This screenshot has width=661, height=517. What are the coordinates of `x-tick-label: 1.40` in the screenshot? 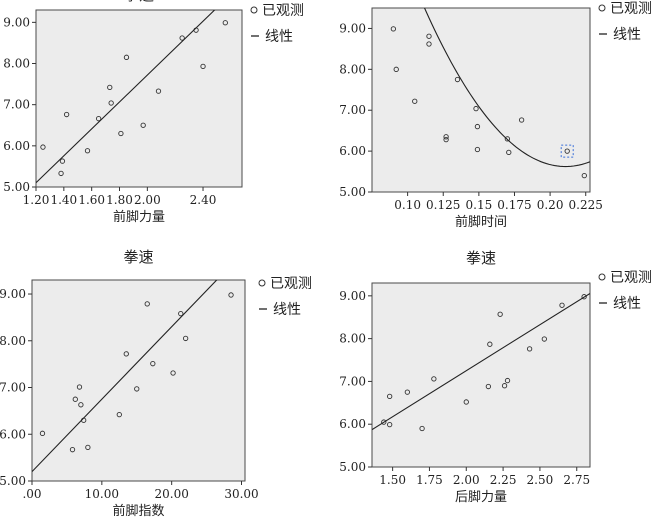 It's located at (63, 200).